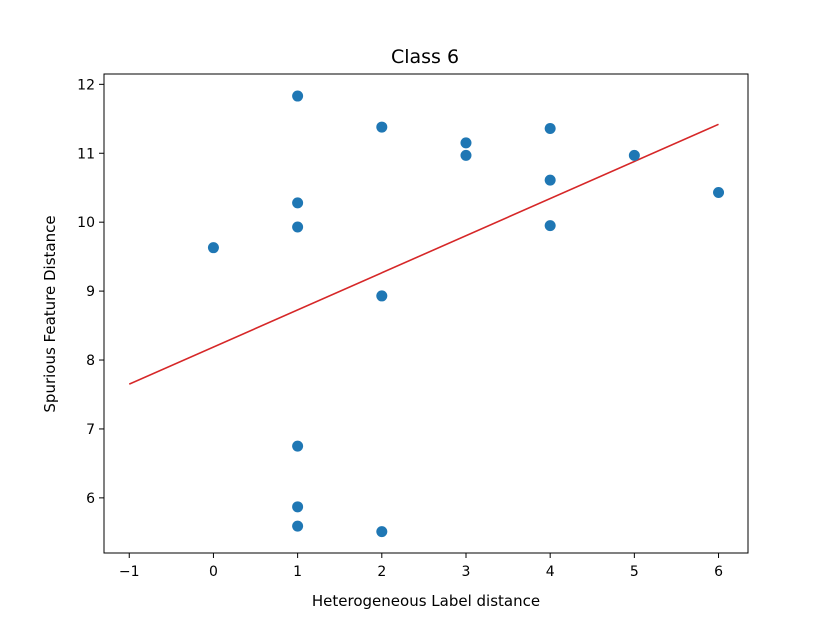 The height and width of the screenshot is (623, 830). What do you see at coordinates (297, 572) in the screenshot?
I see `x-tick-label: 1` at bounding box center [297, 572].